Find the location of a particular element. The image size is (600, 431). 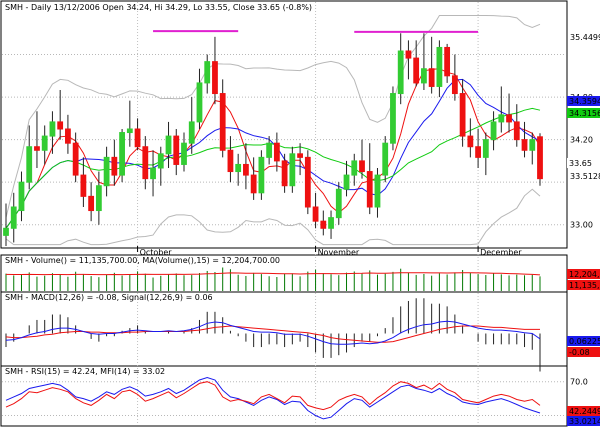

macd-tick-signal: 0.062251 is located at coordinates (584, 341).